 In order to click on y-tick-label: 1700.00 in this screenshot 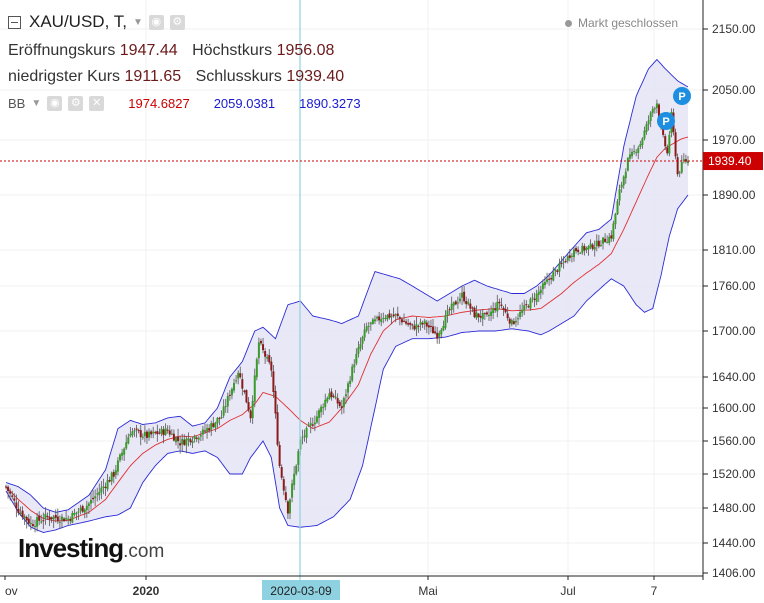, I will do `click(734, 331)`.